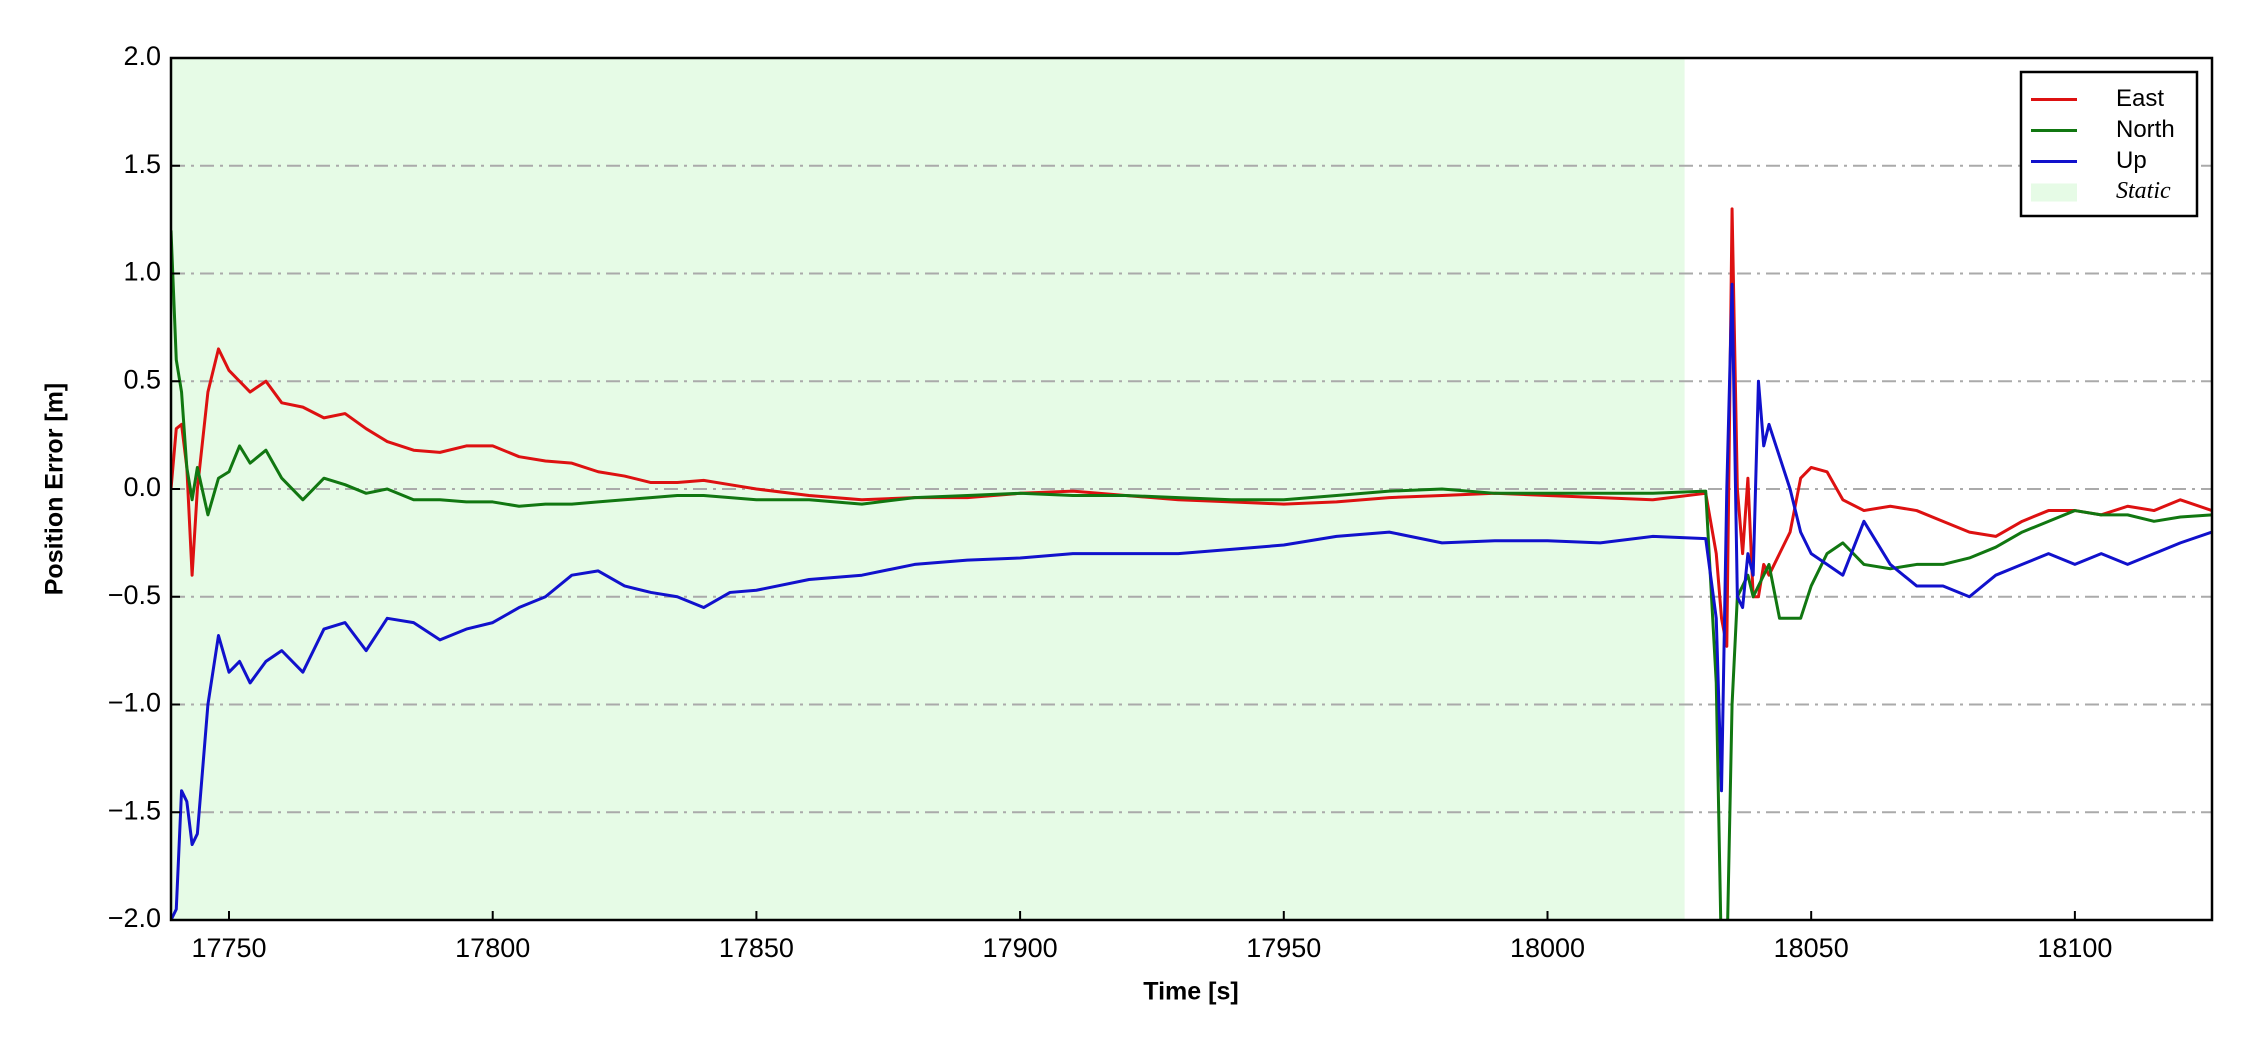 The image size is (2250, 1050). I want to click on legend-label: North, so click(2145, 129).